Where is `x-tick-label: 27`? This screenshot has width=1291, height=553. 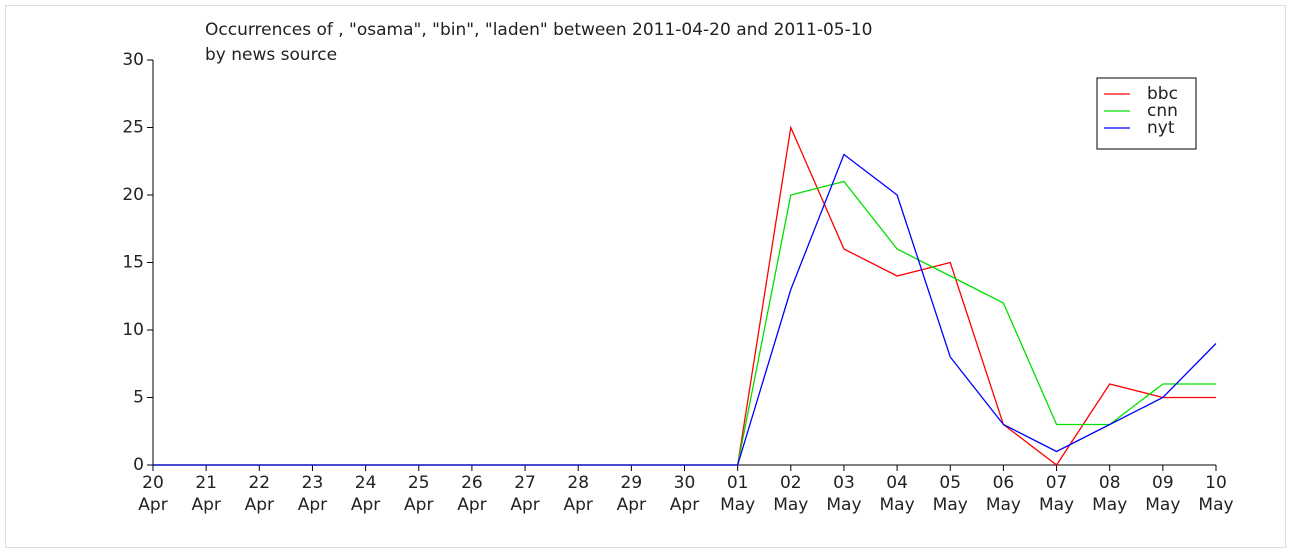 x-tick-label: 27 is located at coordinates (525, 483).